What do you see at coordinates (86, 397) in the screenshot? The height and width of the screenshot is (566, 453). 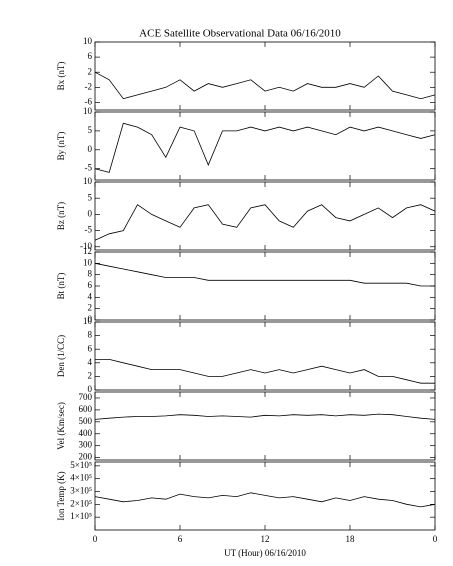 I see `y-tick-label: 700` at bounding box center [86, 397].